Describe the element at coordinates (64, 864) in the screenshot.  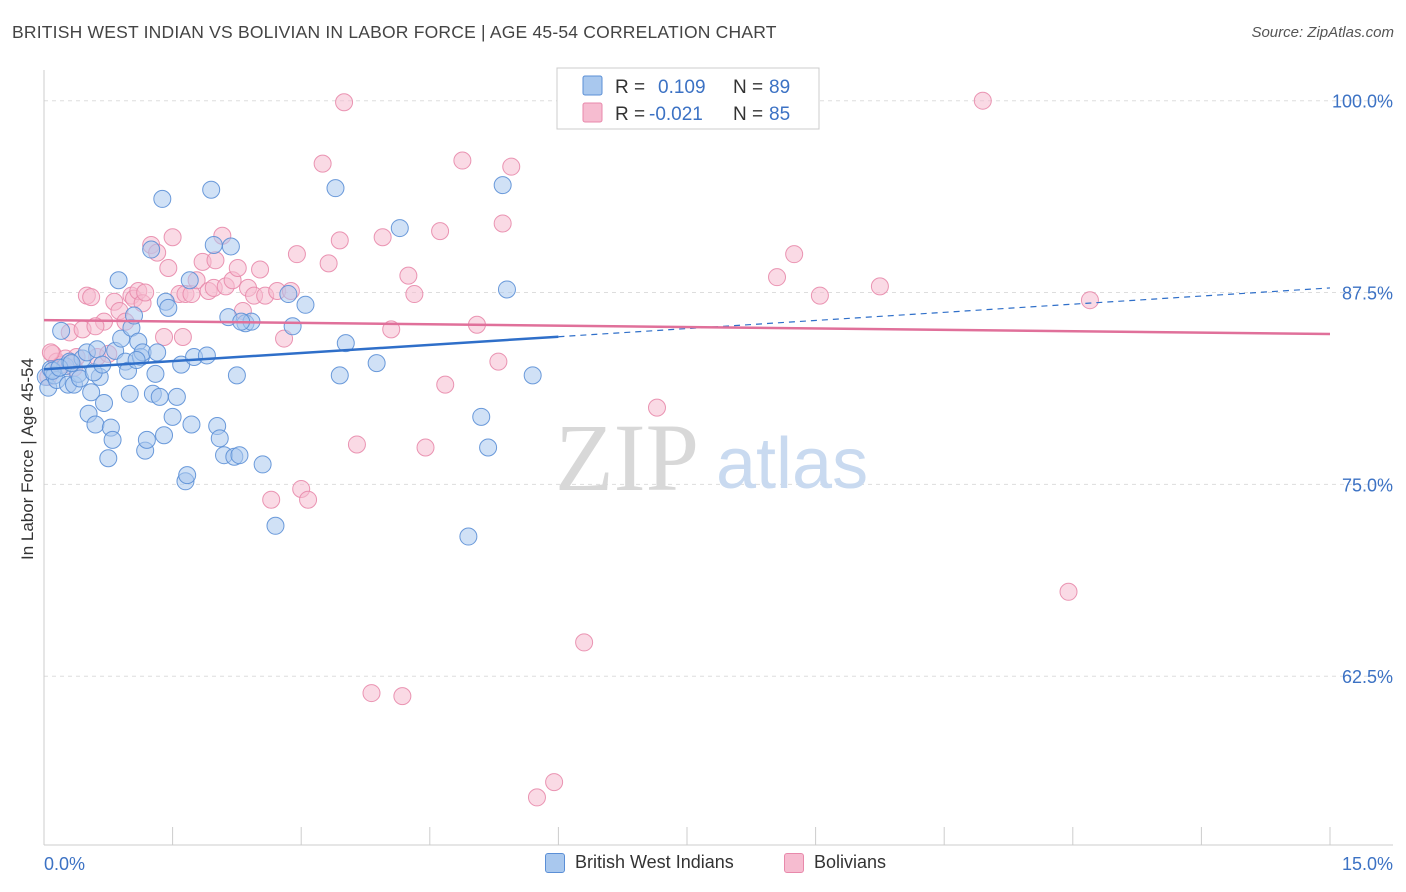
I see `x-tick-label: 0.0%` at that location.